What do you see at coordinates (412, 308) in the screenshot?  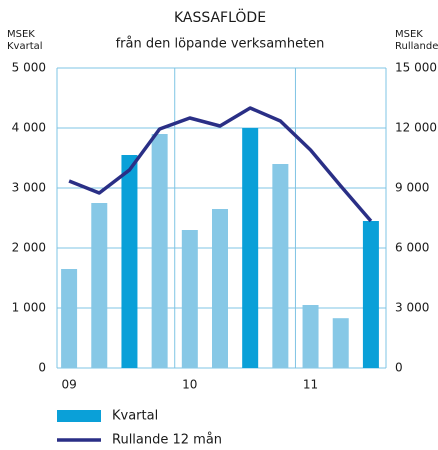 I see `y2-tick-label: 3 000` at bounding box center [412, 308].